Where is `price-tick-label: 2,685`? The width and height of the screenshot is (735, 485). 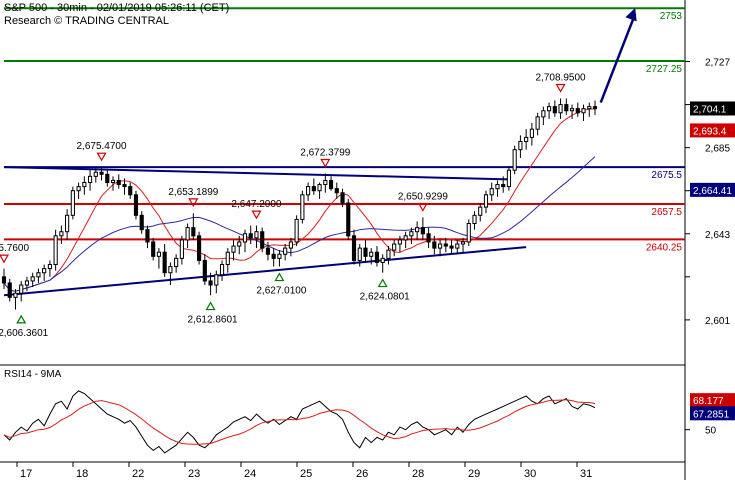
price-tick-label: 2,685 is located at coordinates (717, 149).